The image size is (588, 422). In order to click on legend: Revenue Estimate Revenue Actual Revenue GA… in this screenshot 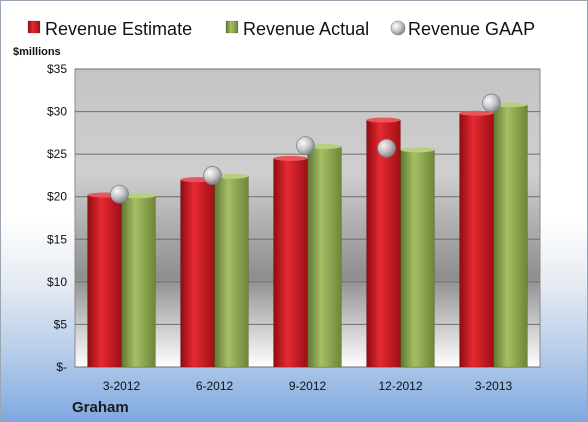, I will do `click(281, 29)`.